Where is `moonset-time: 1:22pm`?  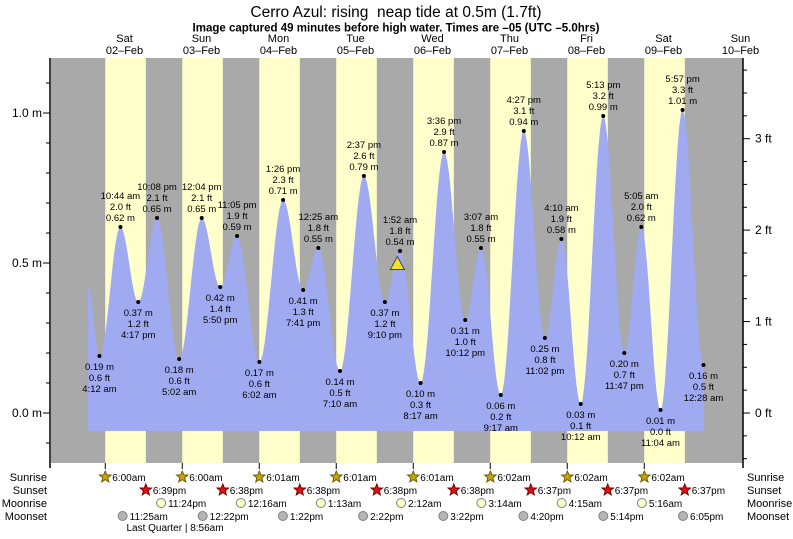
moonset-time: 1:22pm is located at coordinates (306, 517).